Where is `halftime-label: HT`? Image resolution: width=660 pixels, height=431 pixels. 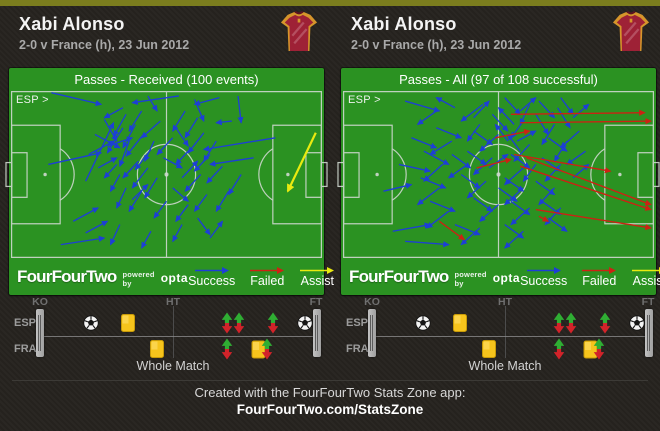 halftime-label: HT is located at coordinates (505, 302).